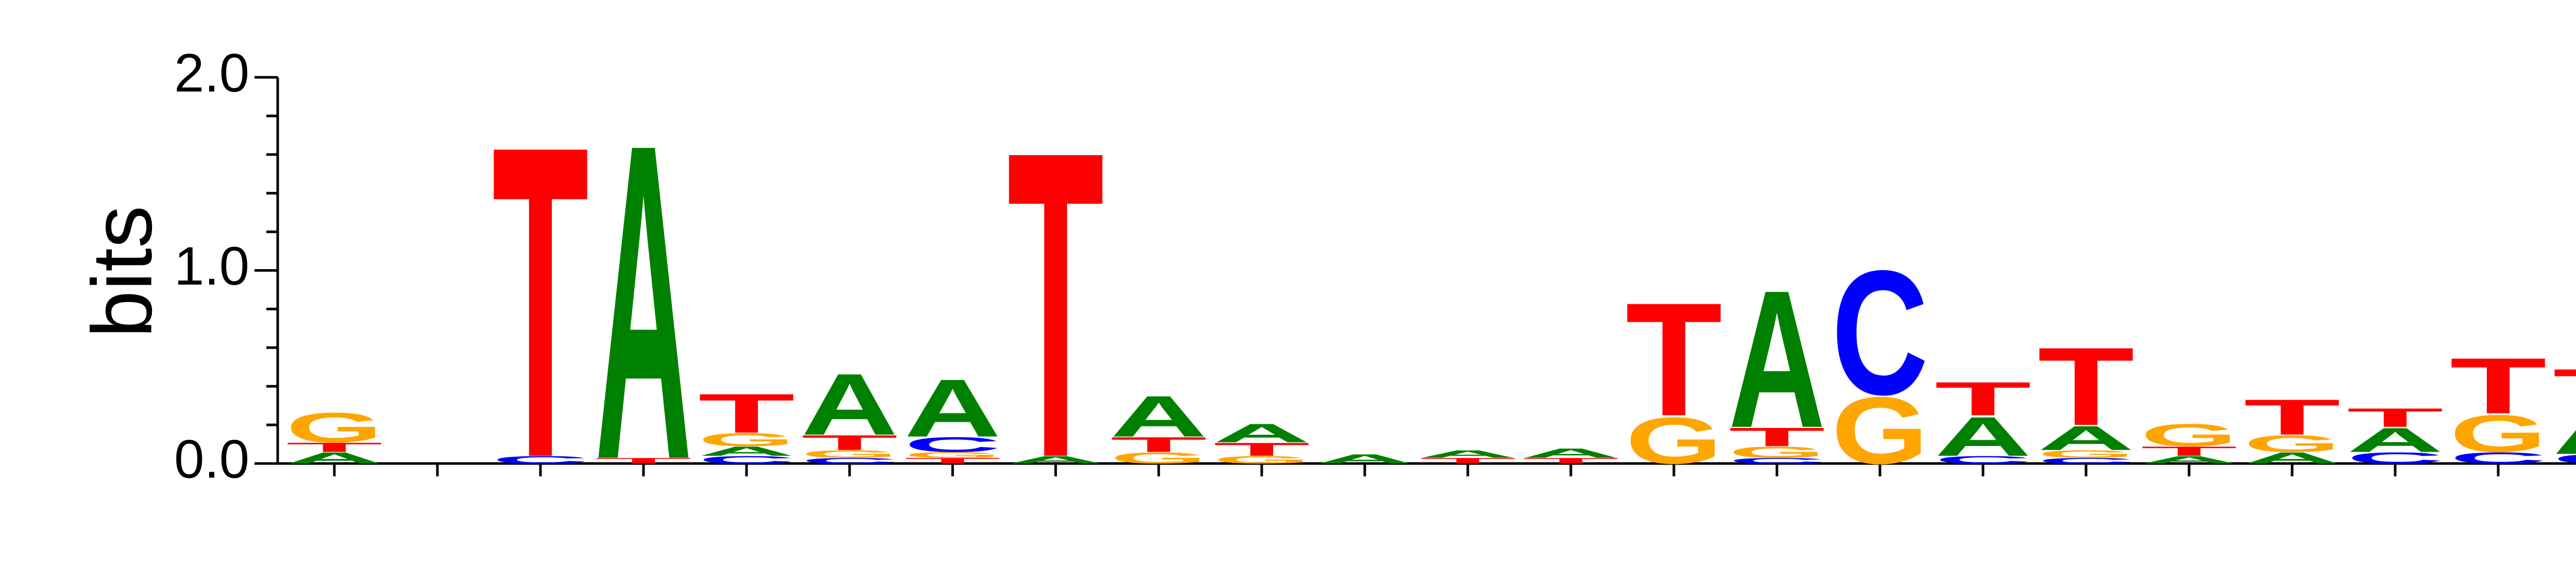  Describe the element at coordinates (212, 73) in the screenshot. I see `y-tick-label: 2.0` at that location.